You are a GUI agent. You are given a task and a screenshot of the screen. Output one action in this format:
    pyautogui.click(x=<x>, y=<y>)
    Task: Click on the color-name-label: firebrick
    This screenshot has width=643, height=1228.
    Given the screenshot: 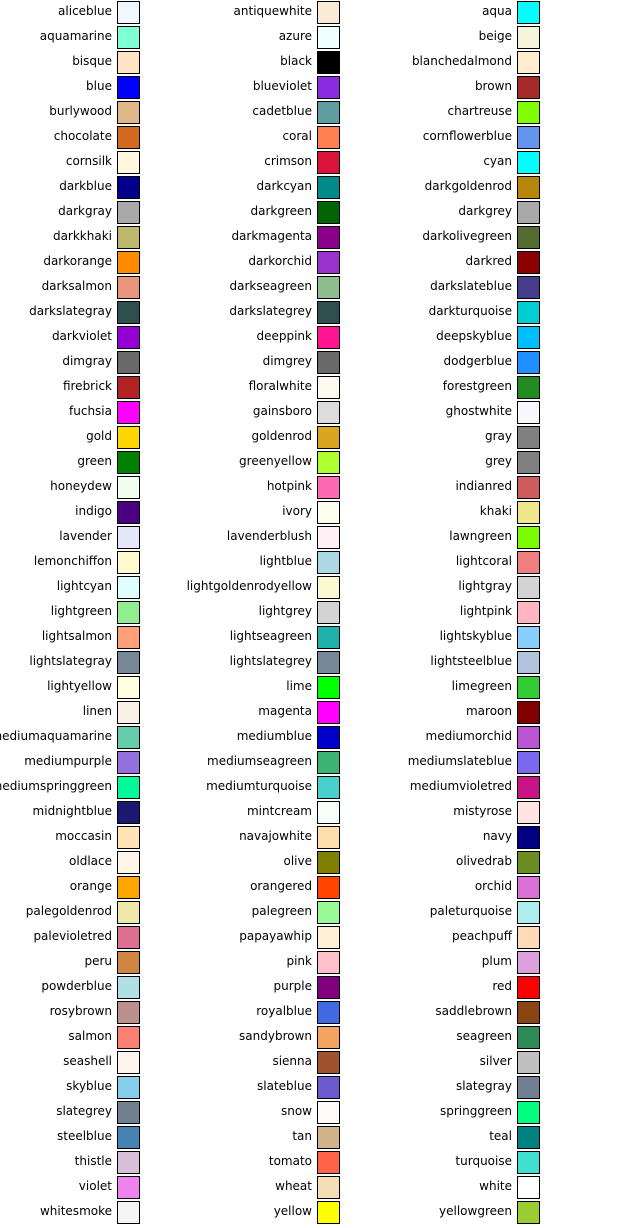 What is the action you would take?
    pyautogui.click(x=87, y=386)
    